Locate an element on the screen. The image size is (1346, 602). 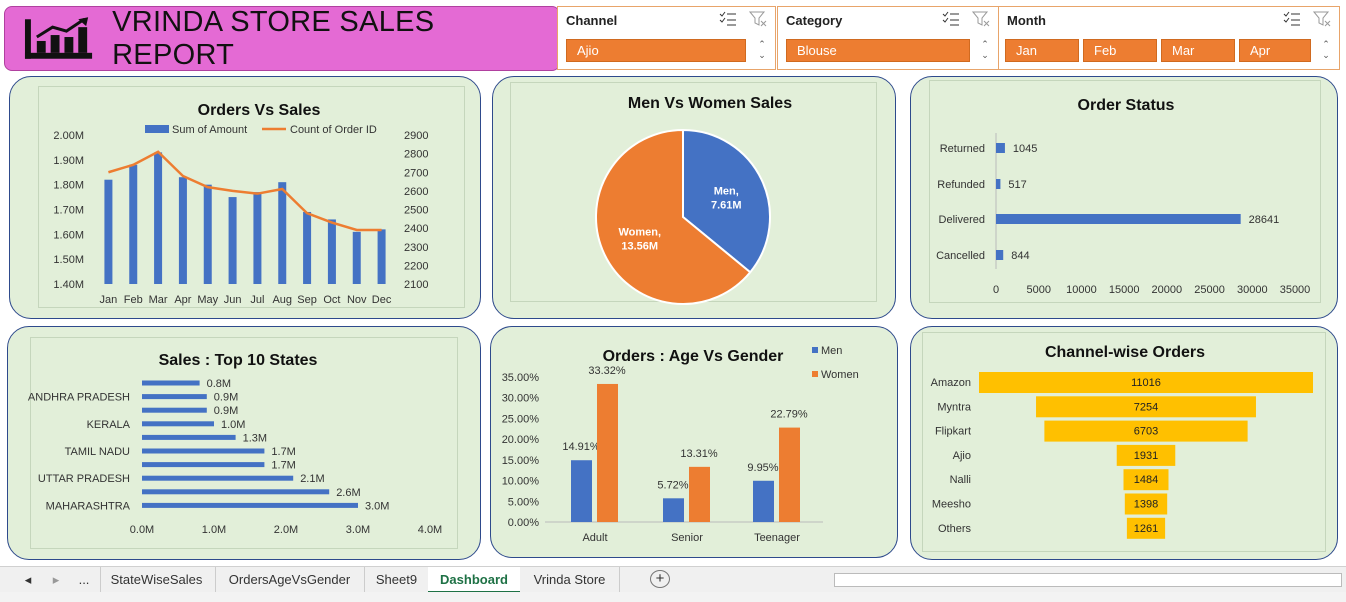
slicer-item-jan: Jan is located at coordinates (1042, 50).